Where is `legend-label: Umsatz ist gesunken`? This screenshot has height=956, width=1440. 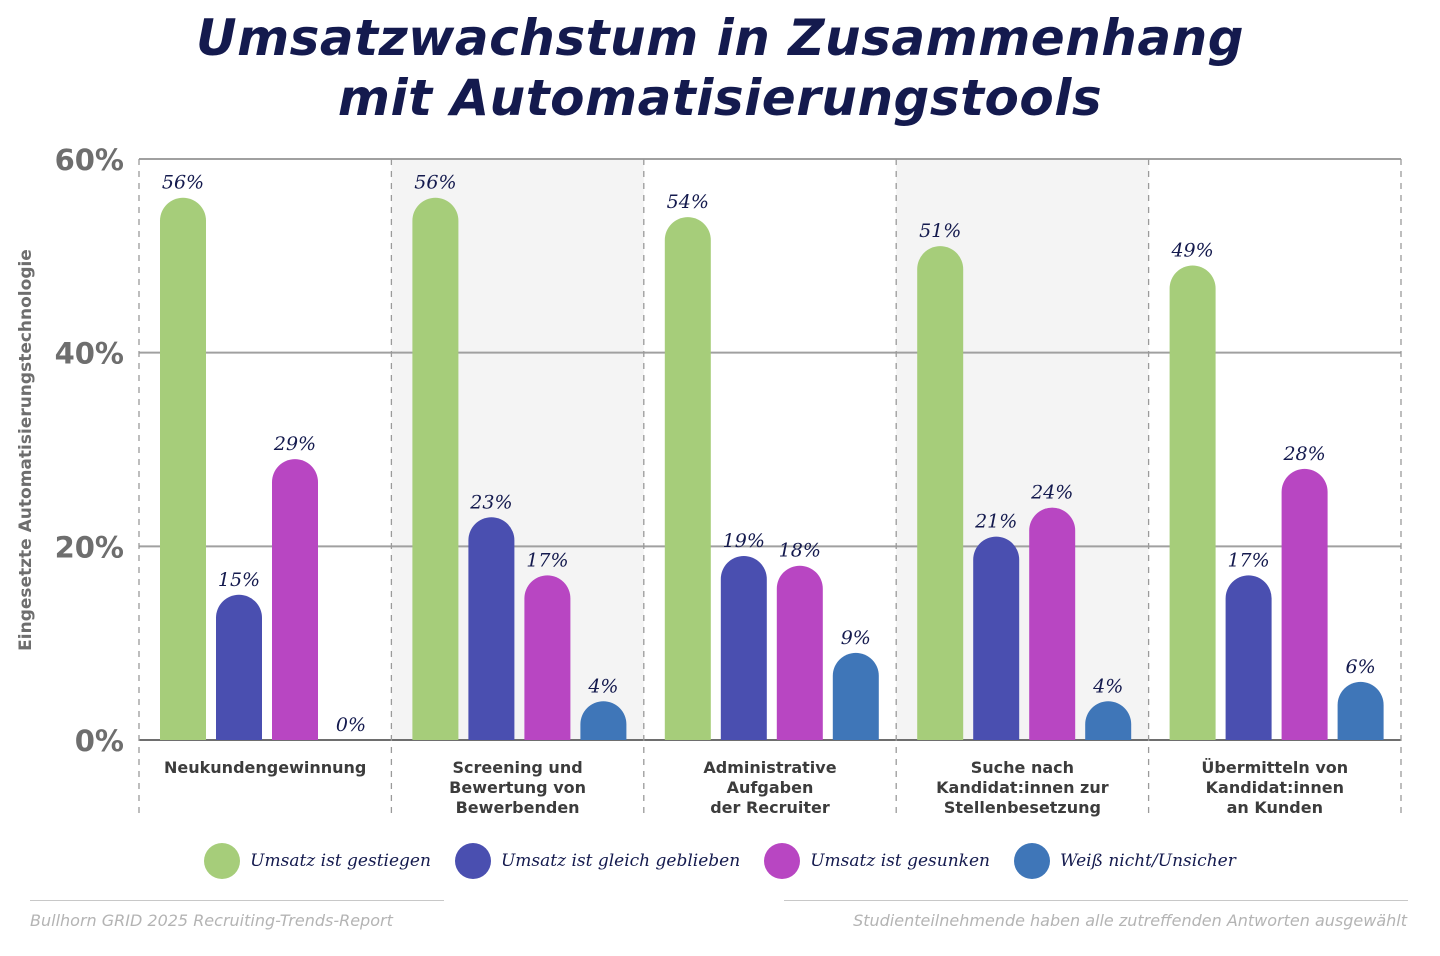 legend-label: Umsatz ist gesunken is located at coordinates (900, 861).